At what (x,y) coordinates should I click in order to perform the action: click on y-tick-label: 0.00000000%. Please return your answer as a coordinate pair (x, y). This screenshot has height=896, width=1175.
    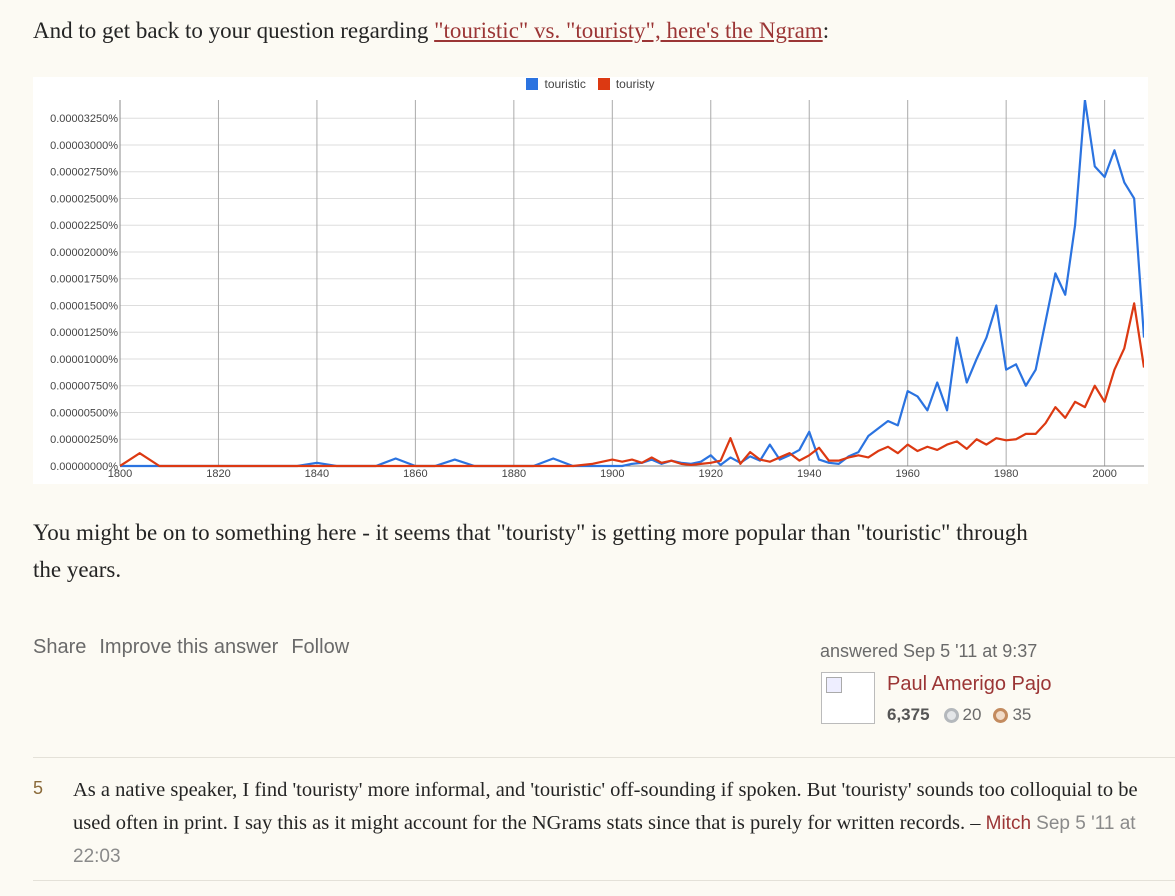
    Looking at the image, I should click on (84, 467).